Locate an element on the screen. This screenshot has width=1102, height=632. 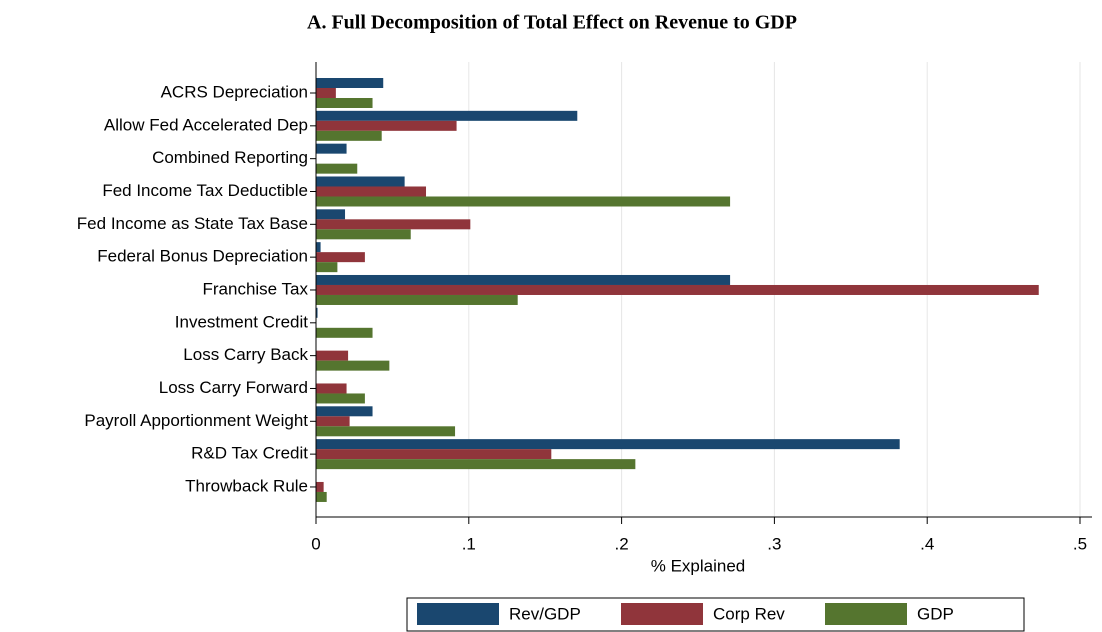
y-tick-label: Fed Income as State Tax Base is located at coordinates (192, 223).